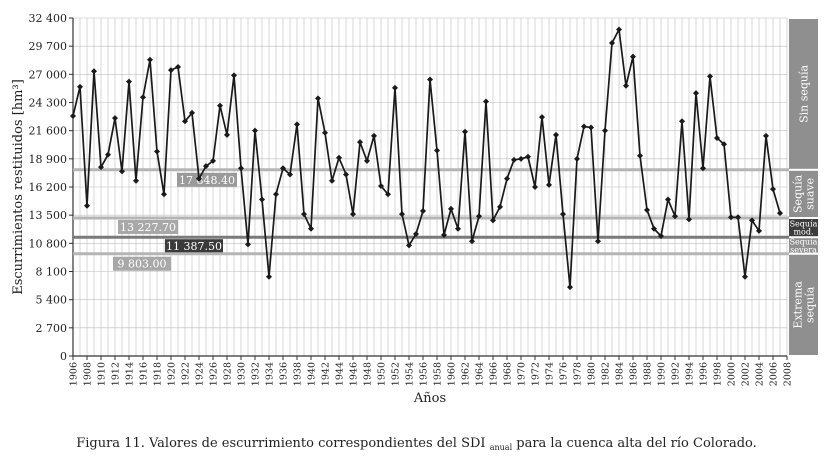 This screenshot has width=833, height=471. Describe the element at coordinates (804, 305) in the screenshot. I see `category-band-label: Extremasequía` at that location.